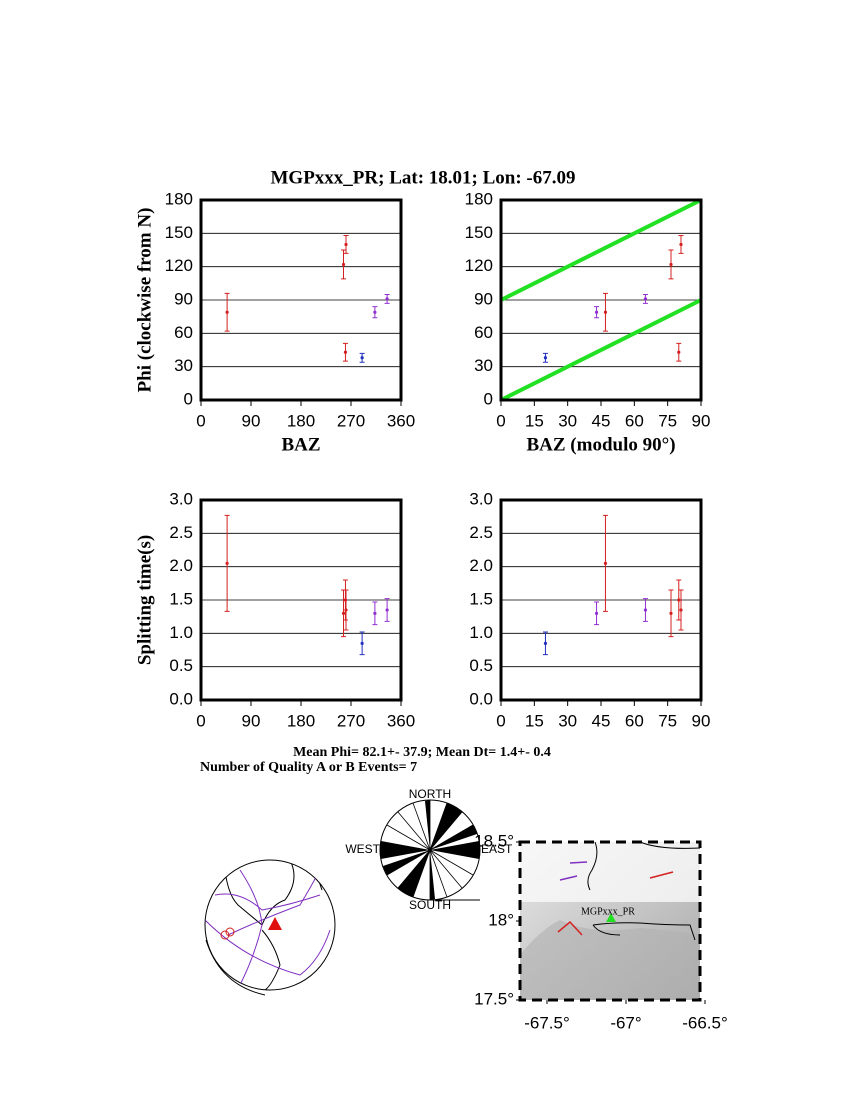 Image resolution: width=850 pixels, height=1100 pixels. I want to click on summary-line: Number of Quality A or B Events= 7, so click(308, 767).